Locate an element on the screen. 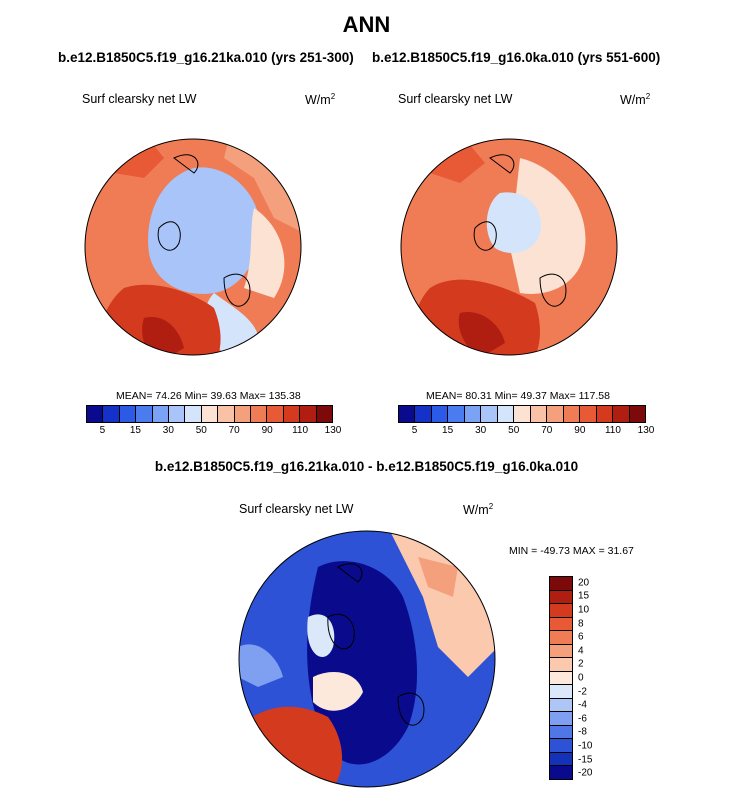 The image size is (733, 788). colorbar-tick-label: -10 is located at coordinates (585, 746).